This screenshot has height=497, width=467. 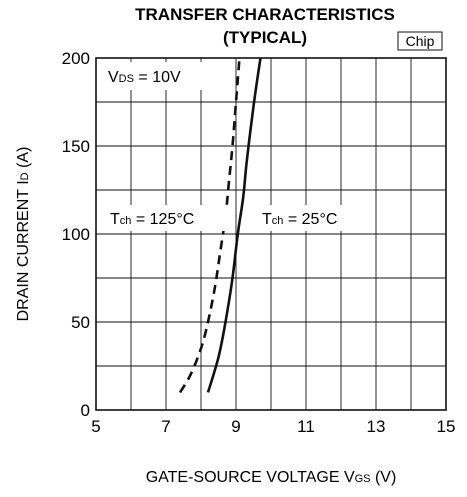 I want to click on vds-annotation: VDS = 10V, so click(x=144, y=77).